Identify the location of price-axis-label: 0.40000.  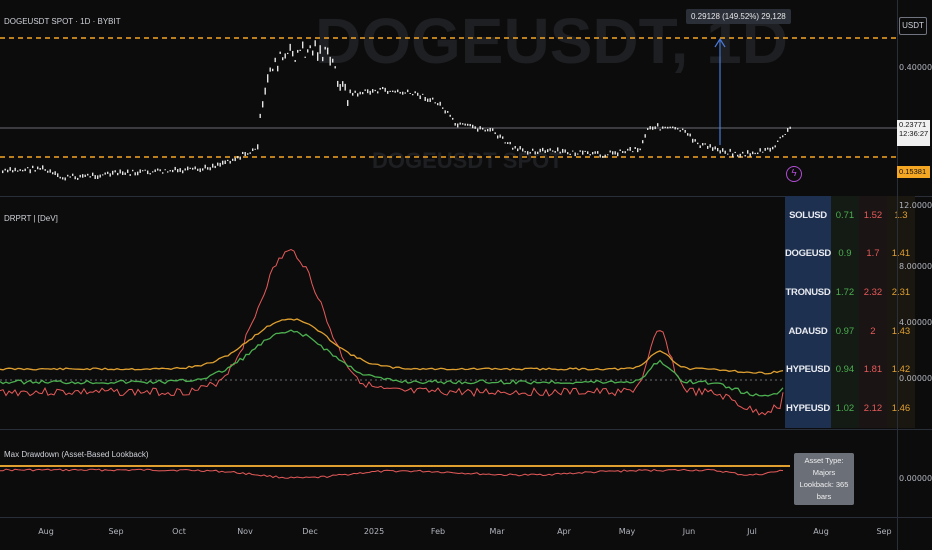
(915, 67).